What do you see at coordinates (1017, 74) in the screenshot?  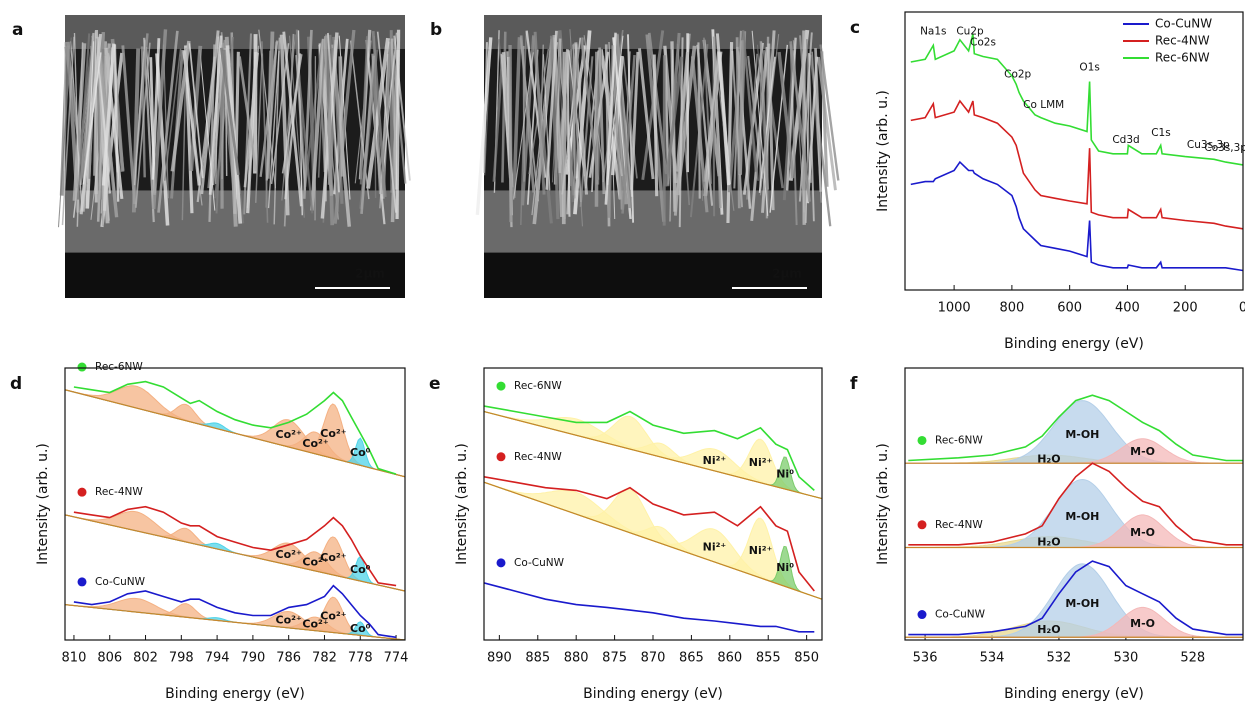 I see `peak-annotation: Co2p` at bounding box center [1017, 74].